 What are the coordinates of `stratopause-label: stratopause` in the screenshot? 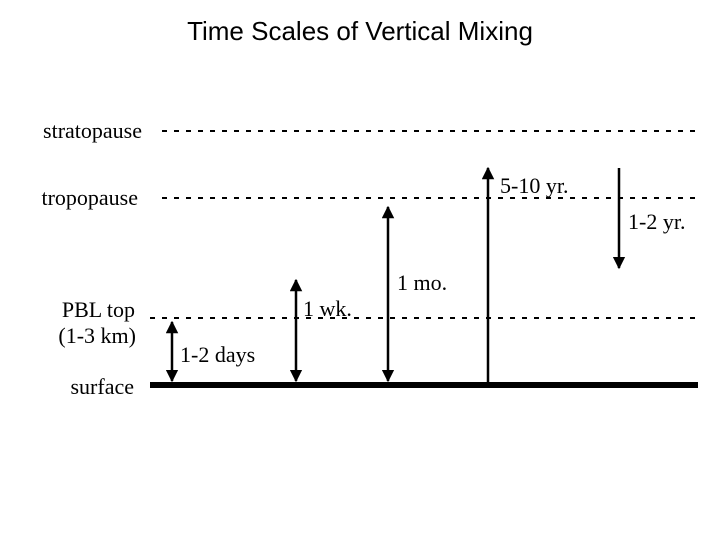 It's located at (92, 130).